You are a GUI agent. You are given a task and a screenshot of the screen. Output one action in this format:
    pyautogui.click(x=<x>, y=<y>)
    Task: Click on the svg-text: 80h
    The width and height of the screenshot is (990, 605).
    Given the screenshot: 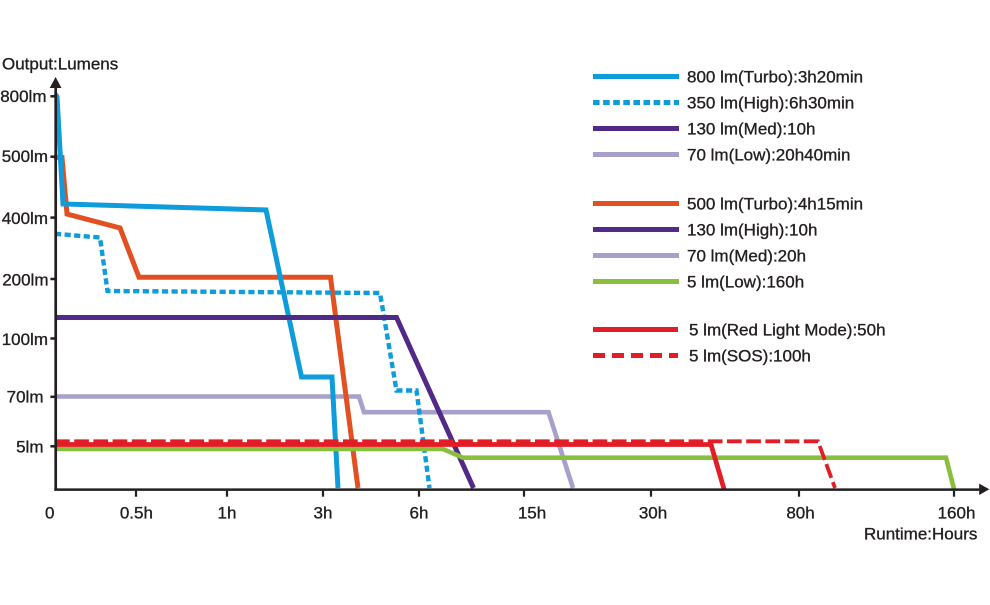 What is the action you would take?
    pyautogui.click(x=800, y=513)
    